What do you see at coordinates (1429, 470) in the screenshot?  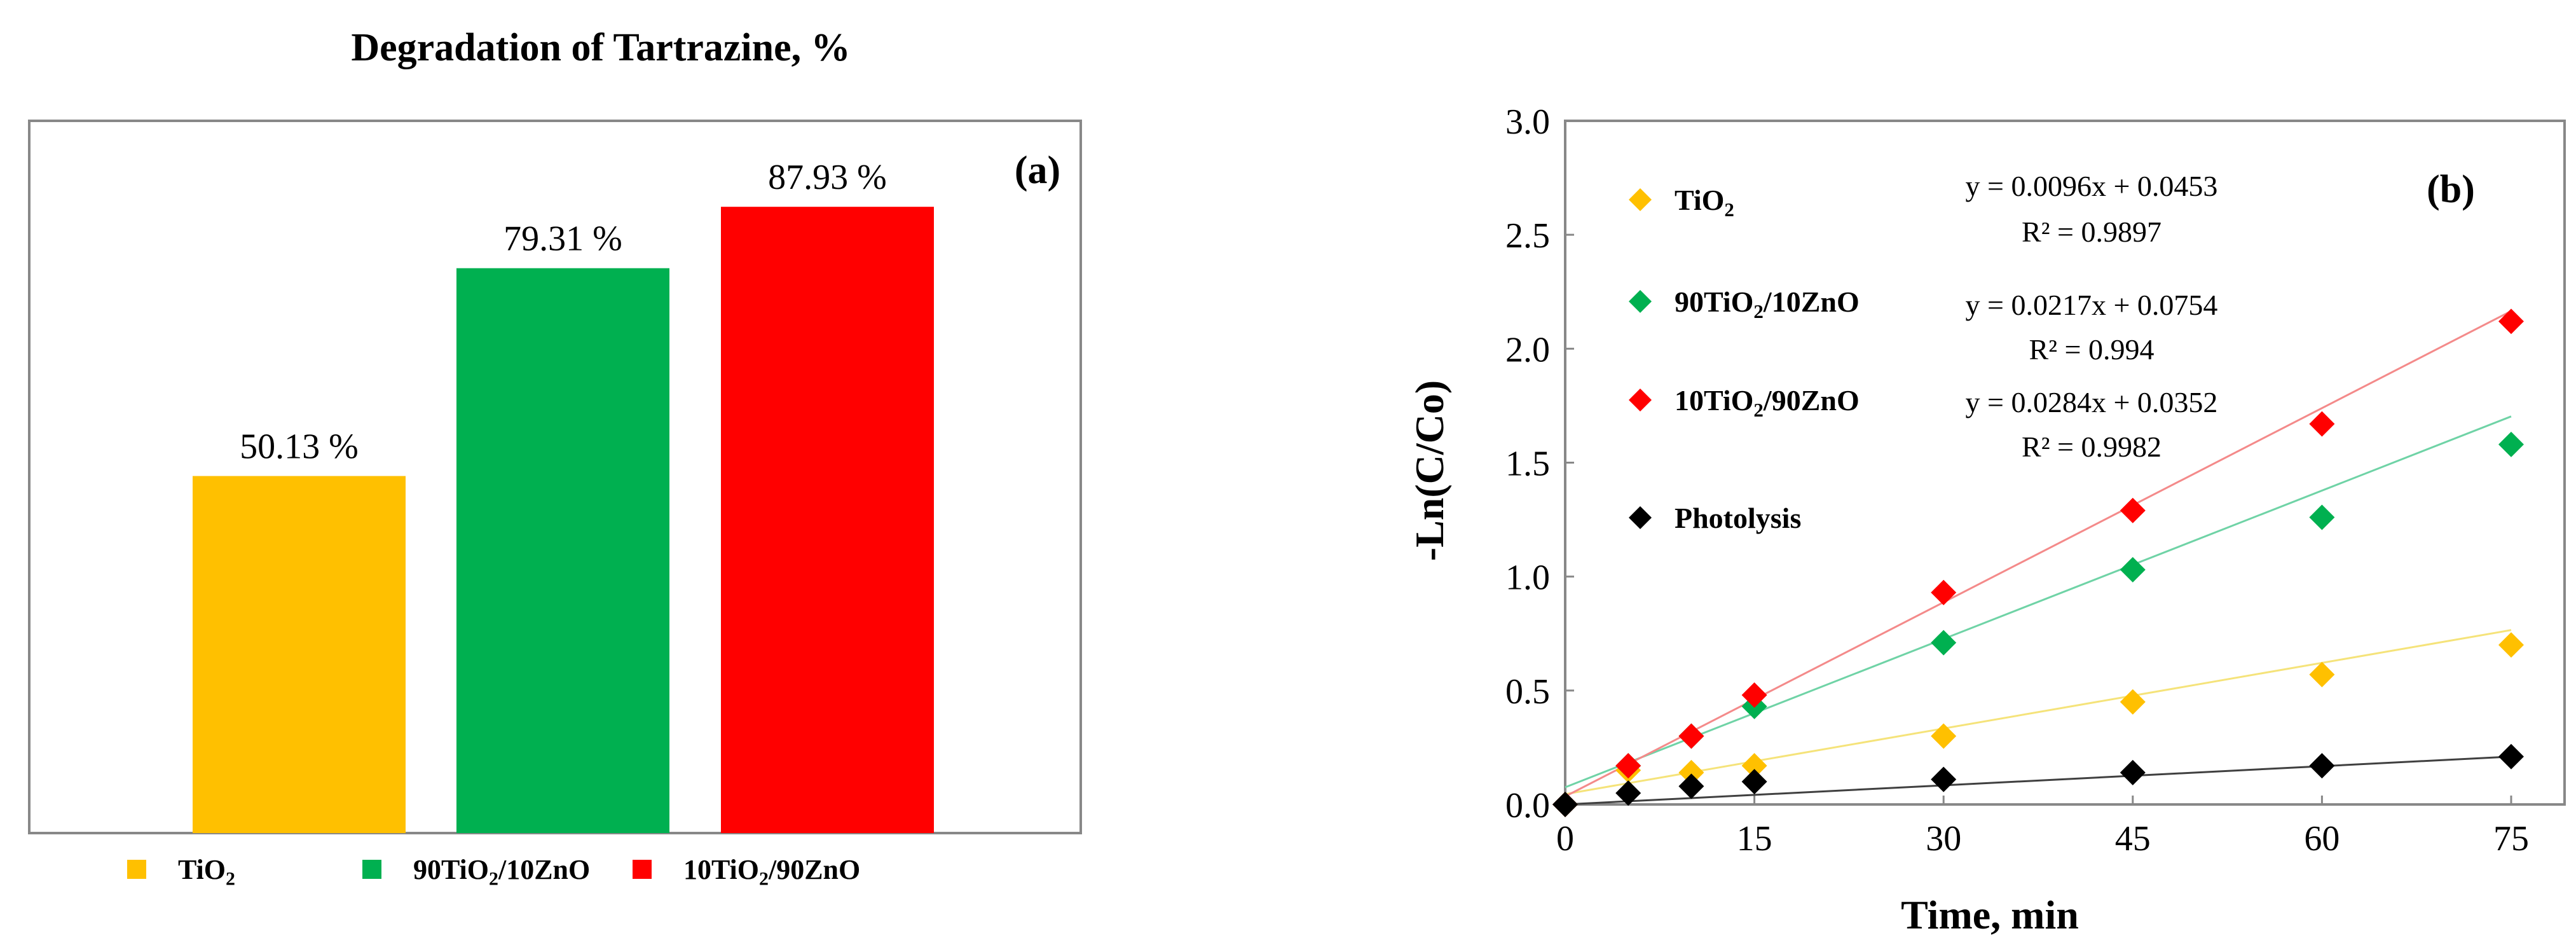 I see `y-axis-title: -Ln(C/Co)` at bounding box center [1429, 470].